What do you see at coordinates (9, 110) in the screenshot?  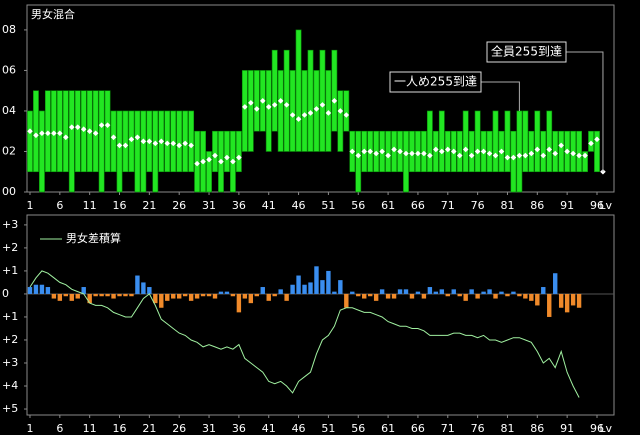 I see `y-tick-label: 04` at bounding box center [9, 110].